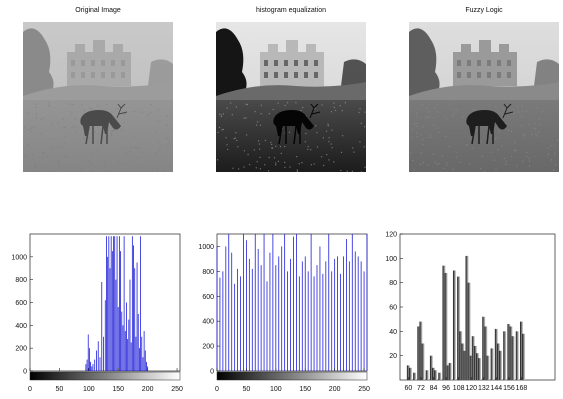  What do you see at coordinates (60, 389) in the screenshot?
I see `x-tick-label: 50` at bounding box center [60, 389].